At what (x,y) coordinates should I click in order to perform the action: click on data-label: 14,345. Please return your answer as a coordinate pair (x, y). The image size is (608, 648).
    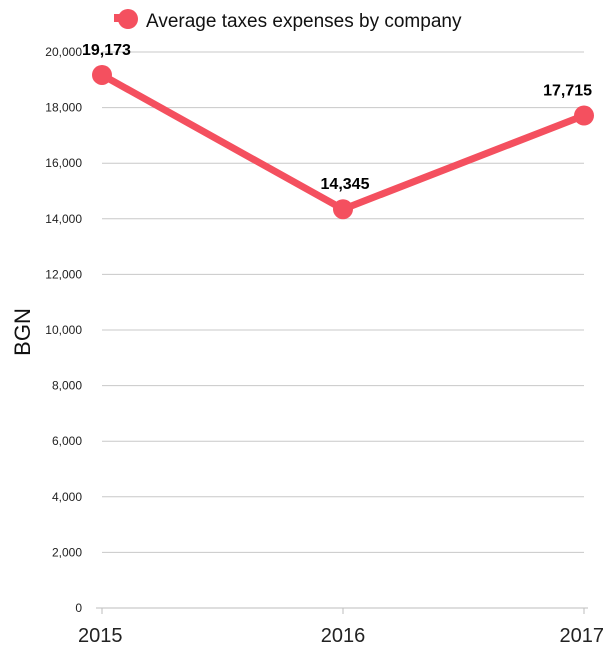
    Looking at the image, I should click on (345, 184).